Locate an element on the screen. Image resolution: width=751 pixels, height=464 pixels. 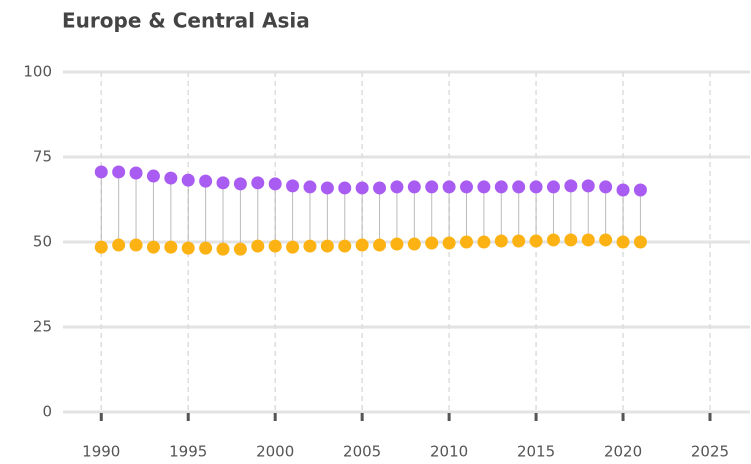
x-tick-label: 2010 is located at coordinates (449, 452).